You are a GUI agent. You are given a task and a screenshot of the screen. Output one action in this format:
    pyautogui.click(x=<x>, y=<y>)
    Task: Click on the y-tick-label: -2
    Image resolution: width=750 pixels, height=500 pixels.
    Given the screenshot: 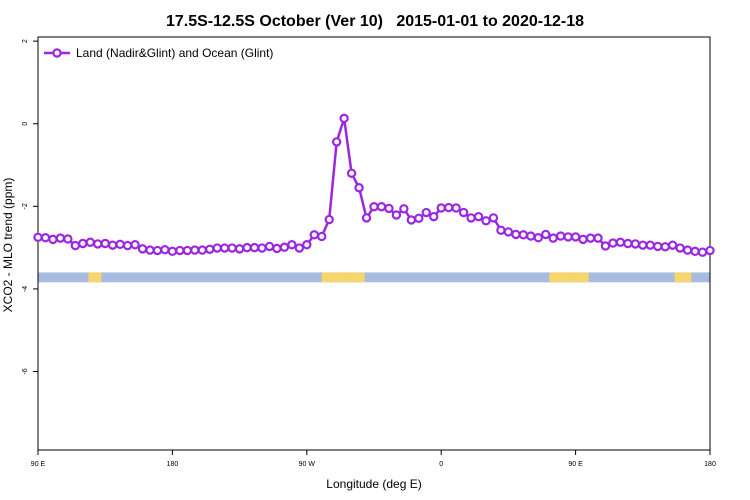 What is the action you would take?
    pyautogui.click(x=25, y=206)
    